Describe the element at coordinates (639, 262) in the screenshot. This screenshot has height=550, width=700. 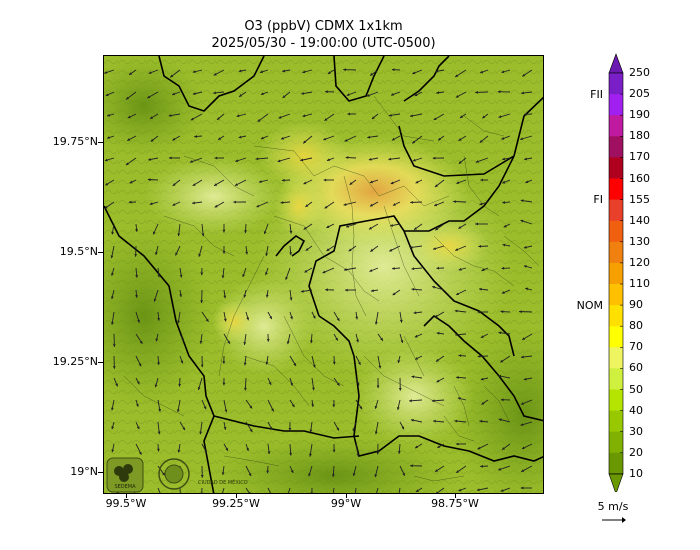
I see `colorbar-tick-label: 120` at that location.